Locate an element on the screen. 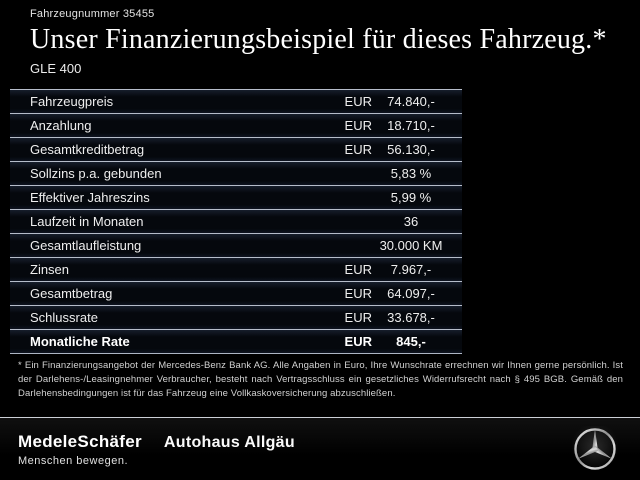  mercedes-star-icon is located at coordinates (595, 449).